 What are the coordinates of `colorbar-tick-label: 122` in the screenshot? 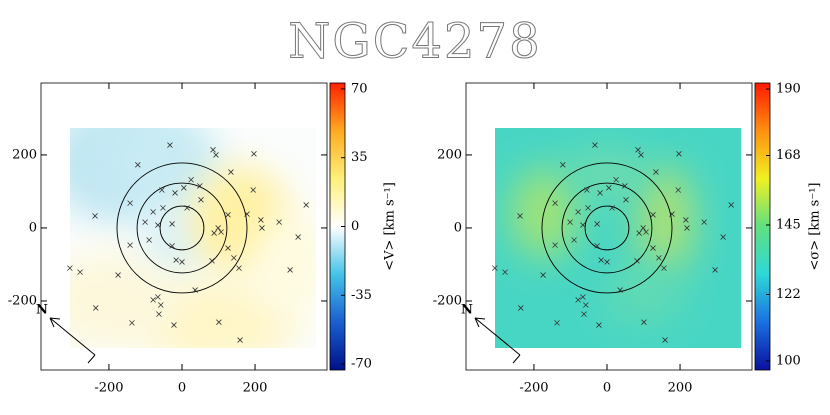 It's located at (788, 294).